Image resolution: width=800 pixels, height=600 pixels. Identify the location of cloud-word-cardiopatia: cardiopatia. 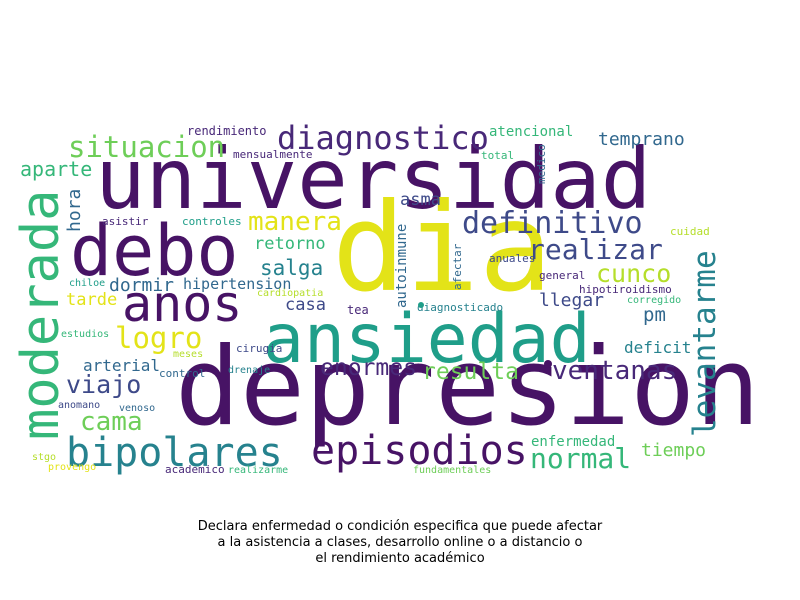
(290, 293).